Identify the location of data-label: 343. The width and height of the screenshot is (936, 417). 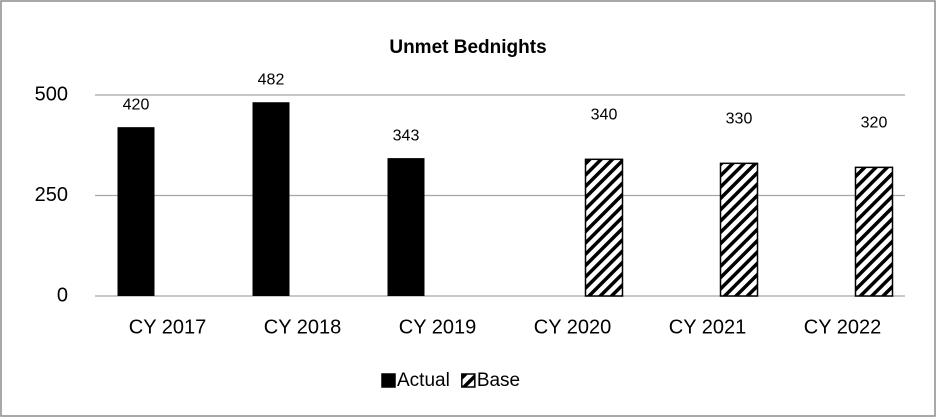
(406, 135).